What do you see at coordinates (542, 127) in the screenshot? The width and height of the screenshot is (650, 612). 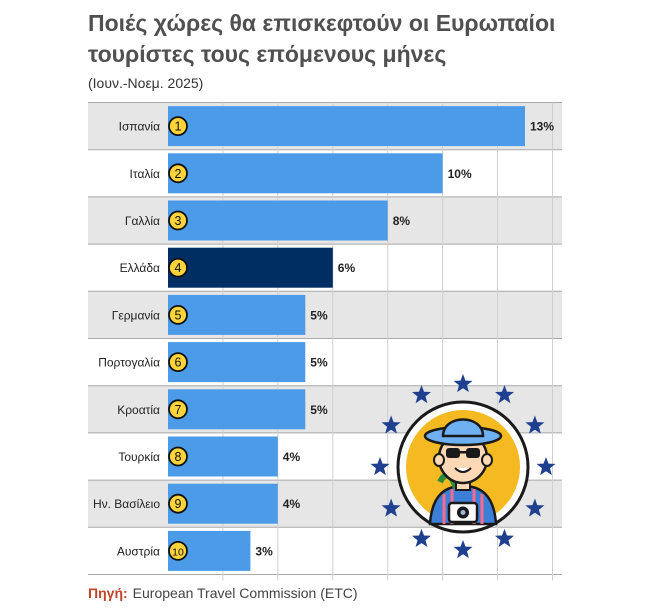 I see `value-label: 13%` at bounding box center [542, 127].